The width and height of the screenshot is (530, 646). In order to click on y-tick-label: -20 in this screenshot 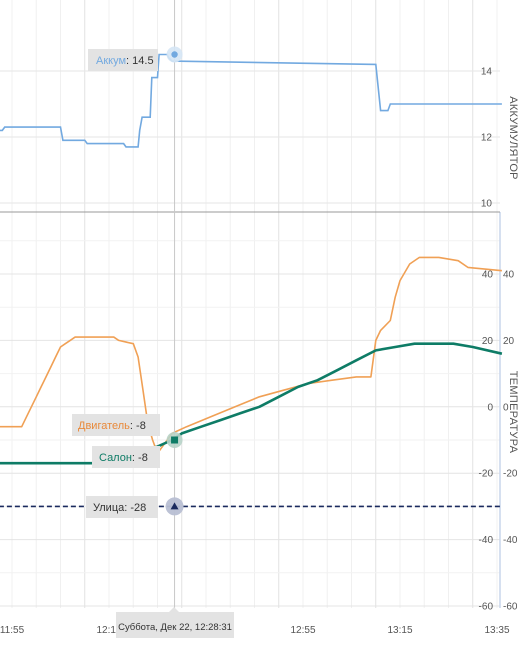, I will do `click(486, 474)`.